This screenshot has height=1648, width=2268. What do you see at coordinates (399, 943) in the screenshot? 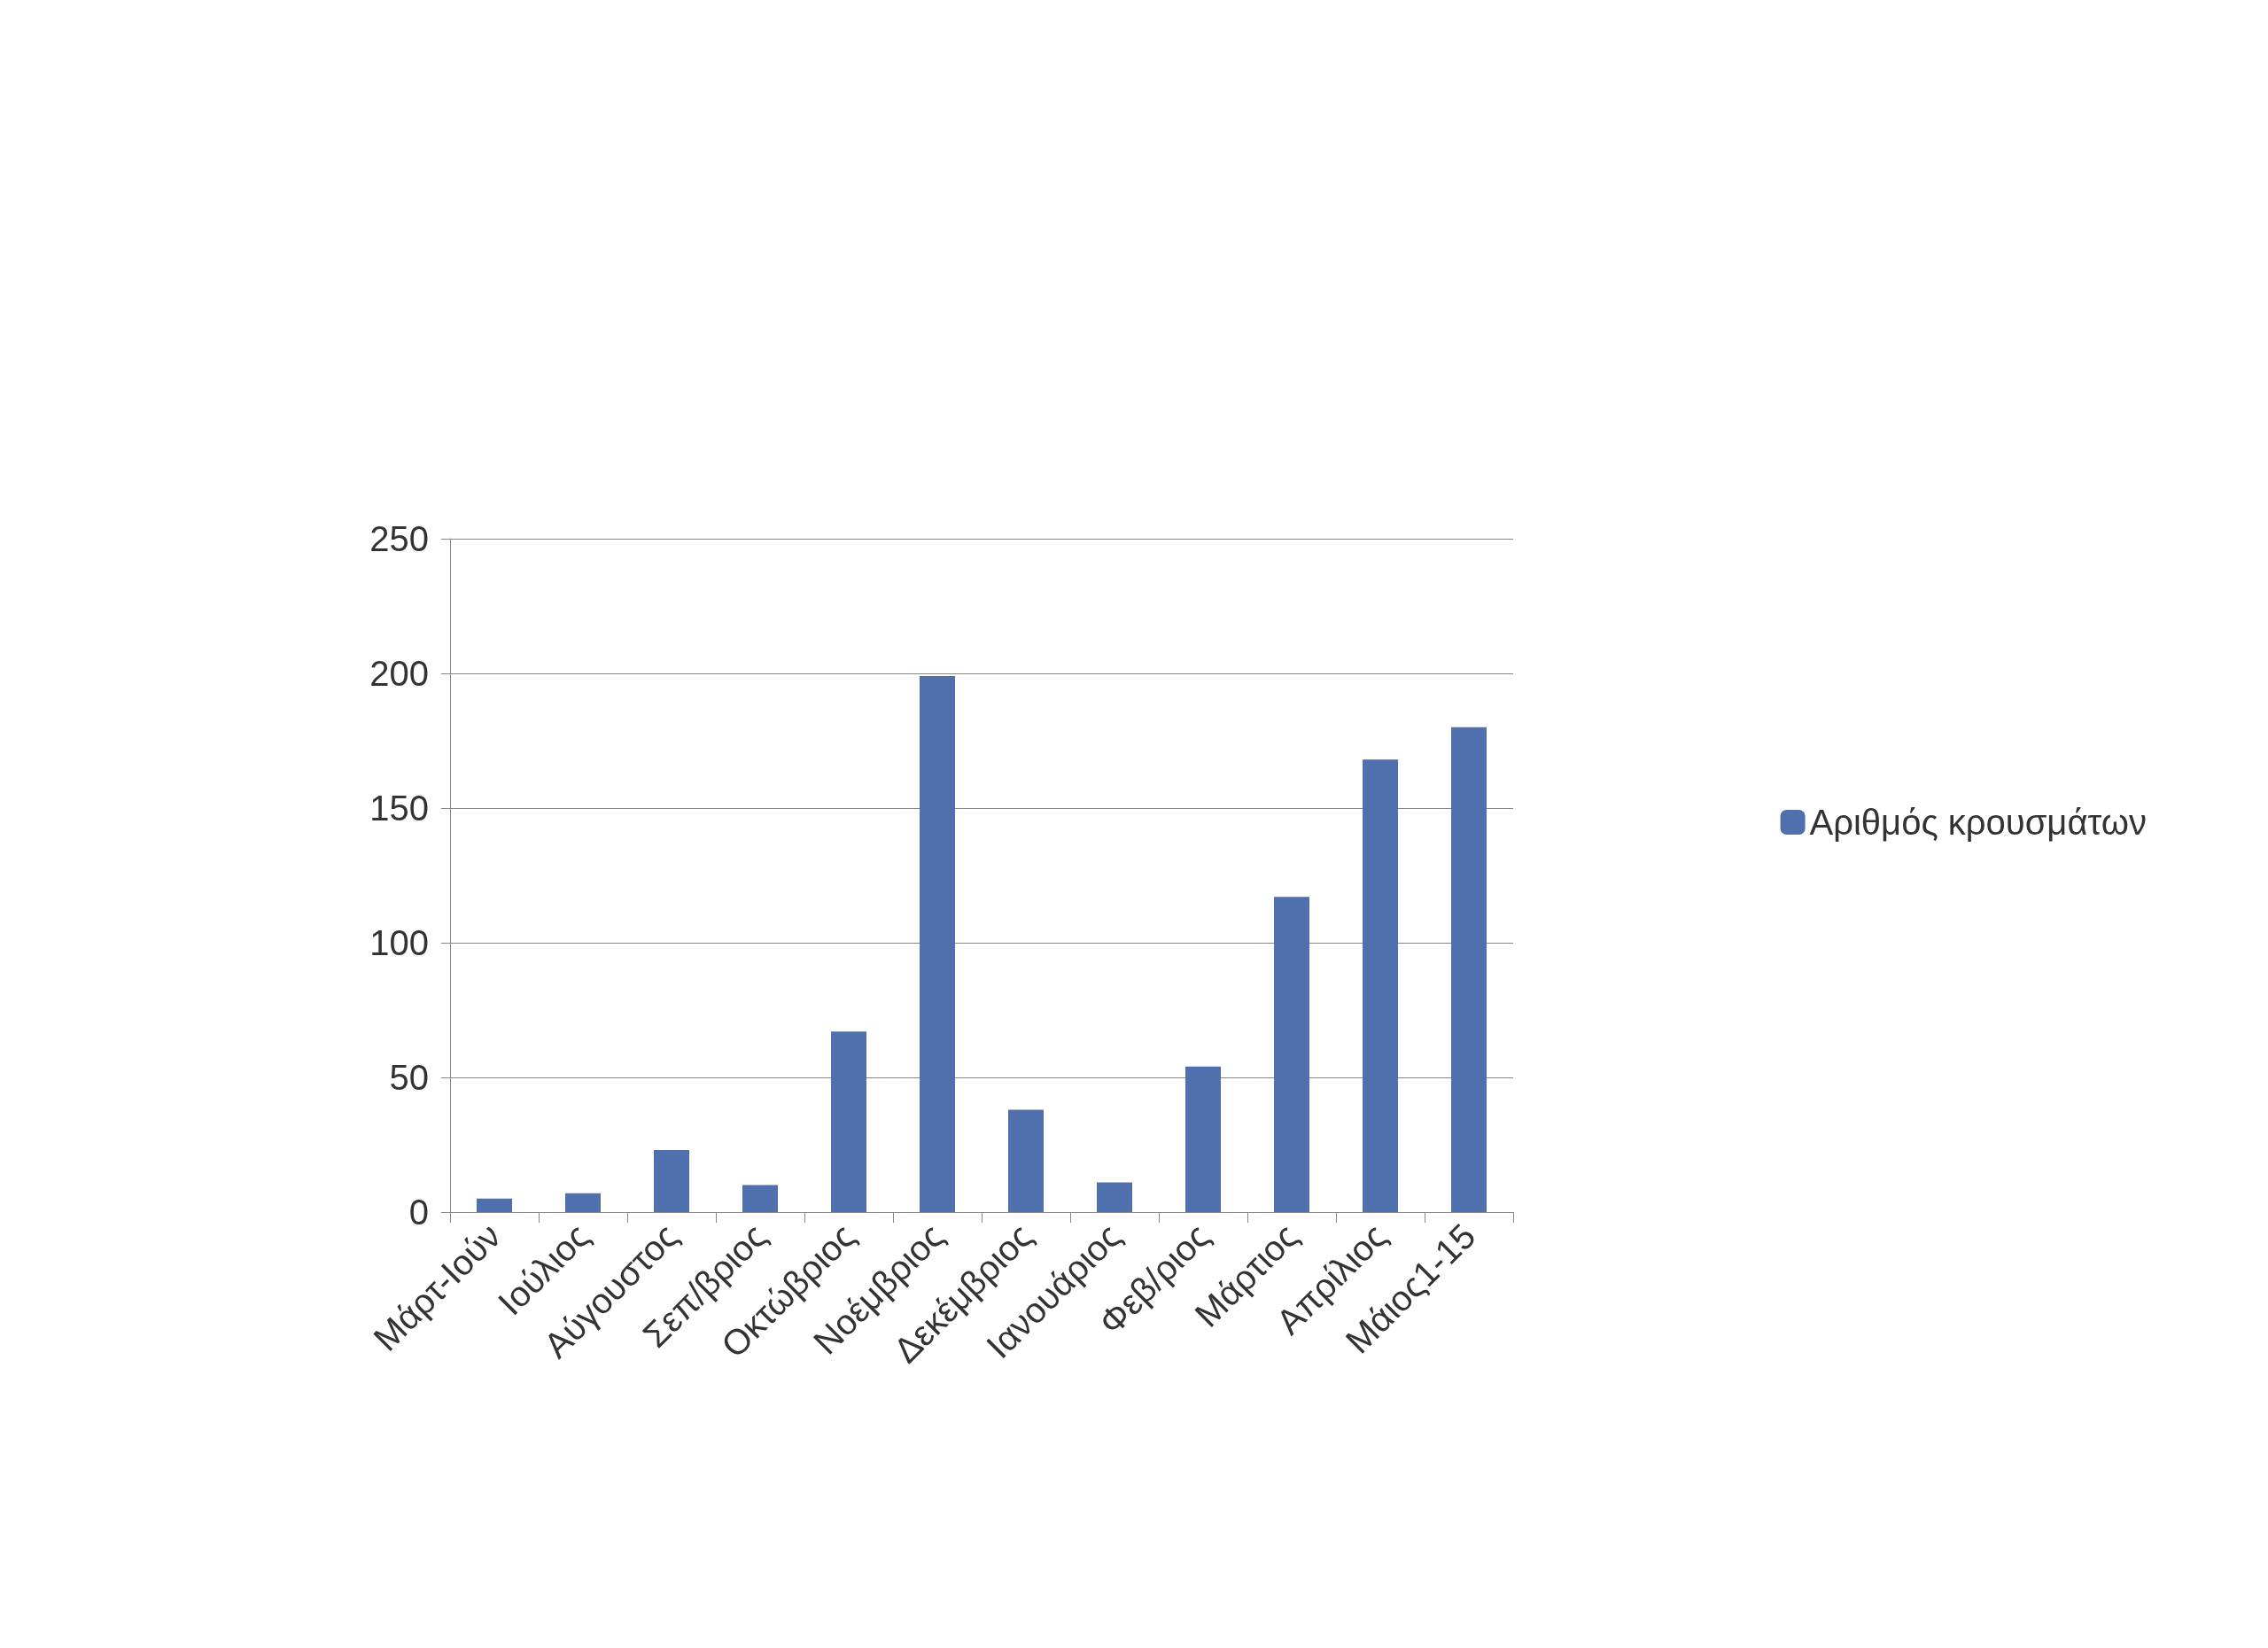
I see `y-tick-label: 100` at bounding box center [399, 943].